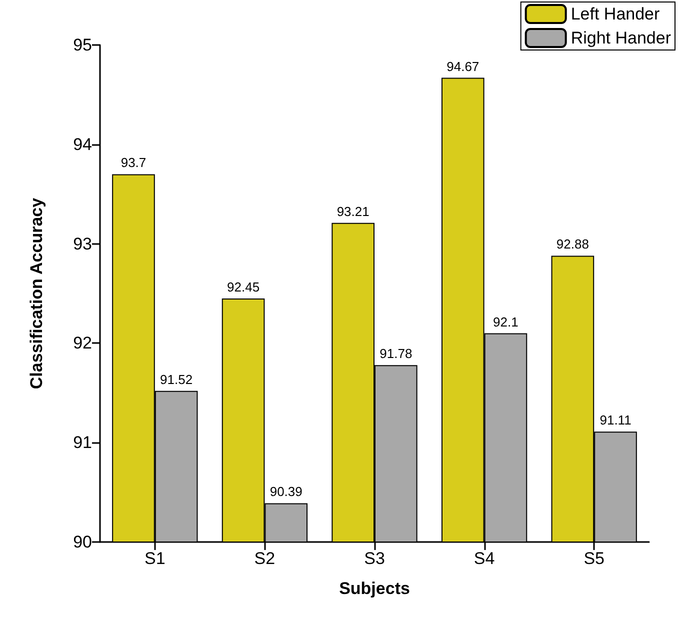  What do you see at coordinates (82, 442) in the screenshot?
I see `y-tick-label: 91` at bounding box center [82, 442].